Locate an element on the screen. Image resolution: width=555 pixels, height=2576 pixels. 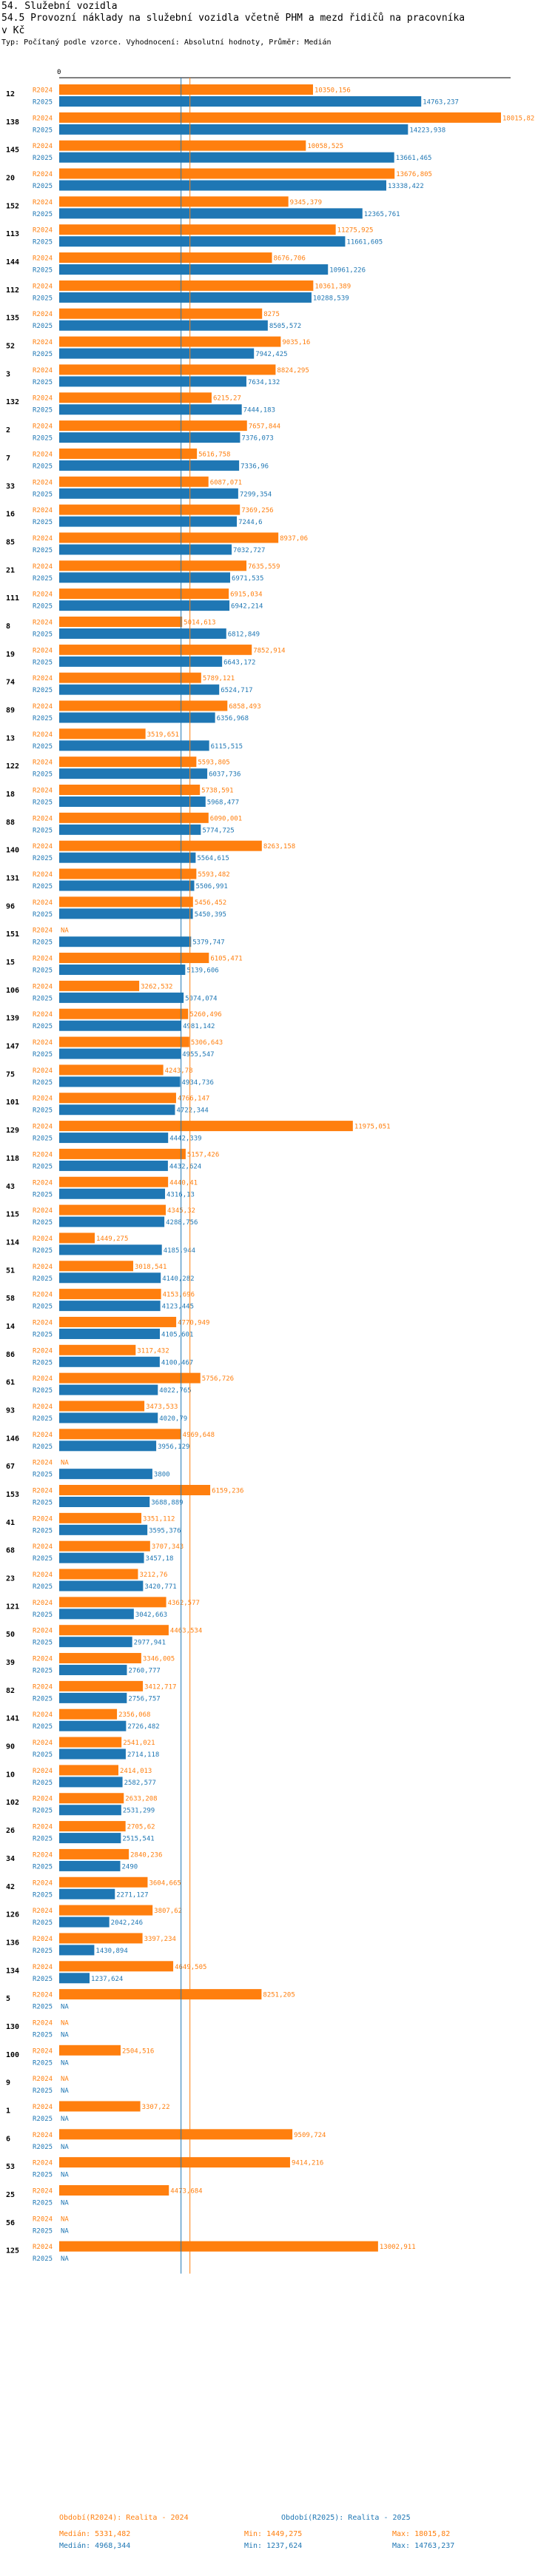
data-label-r2025: 4022,765 is located at coordinates (175, 1391).